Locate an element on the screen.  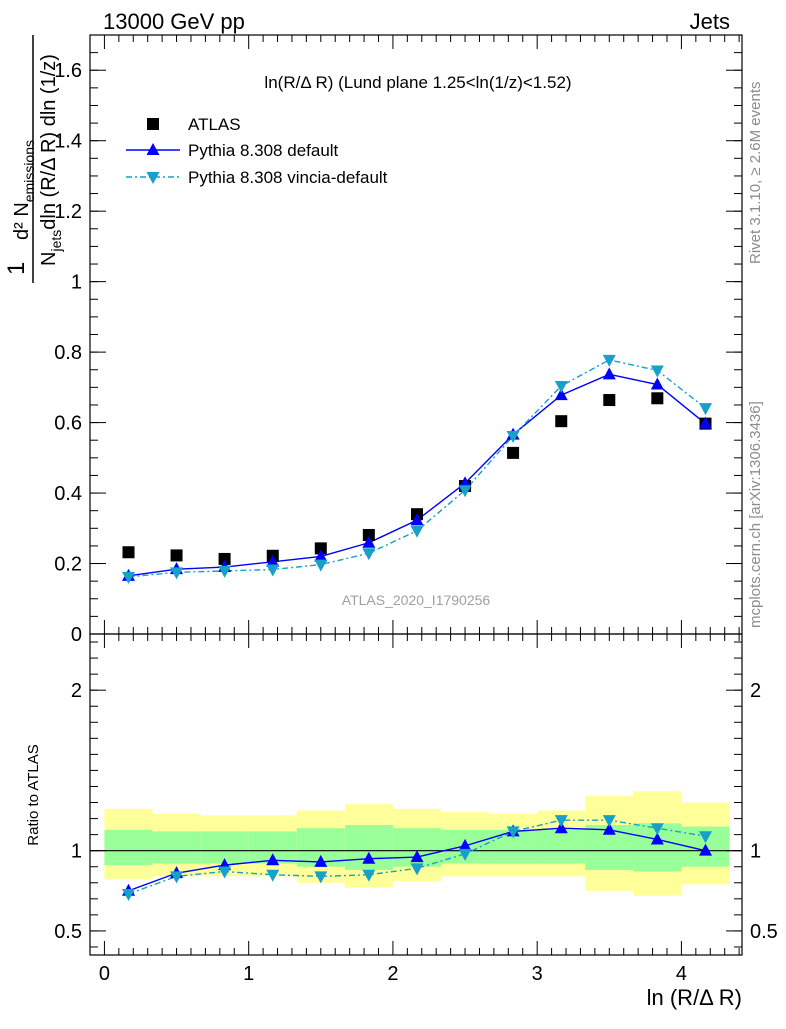
y-tick-label: 1.4 is located at coordinates (68, 142).